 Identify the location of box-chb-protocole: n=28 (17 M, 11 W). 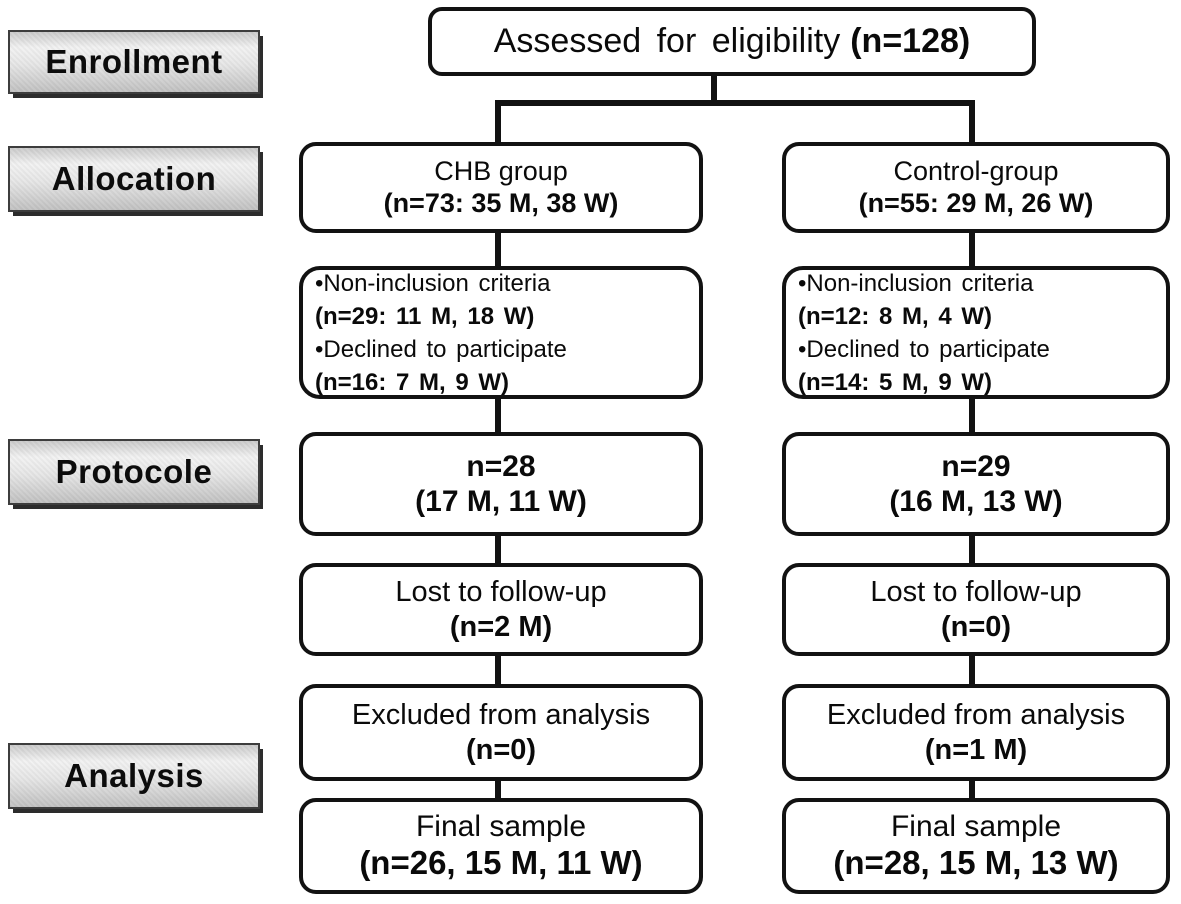
(501, 484).